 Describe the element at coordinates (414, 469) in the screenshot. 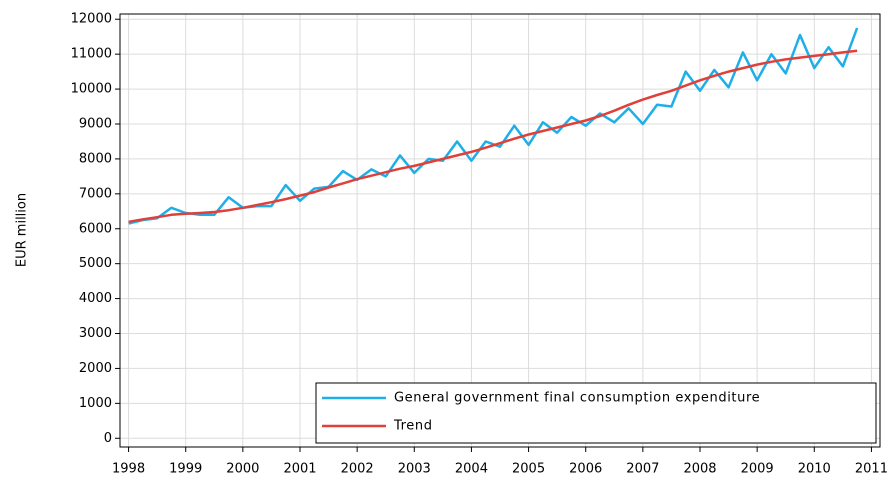

I see `x-tick-label: 2003` at that location.